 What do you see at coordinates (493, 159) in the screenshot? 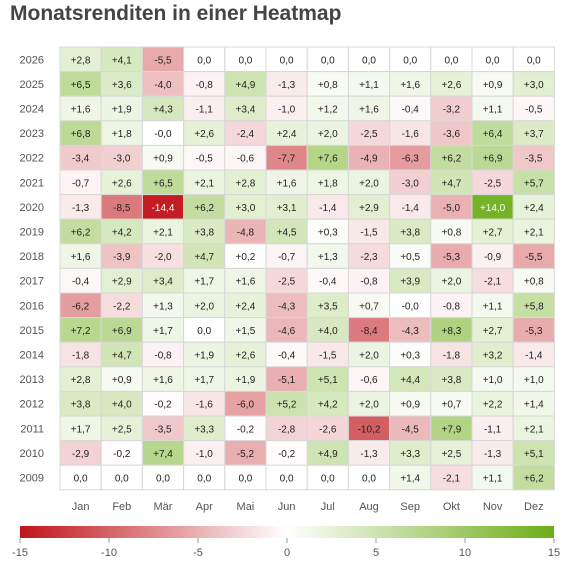
I see `cell-value-label: +6,9` at bounding box center [493, 159].